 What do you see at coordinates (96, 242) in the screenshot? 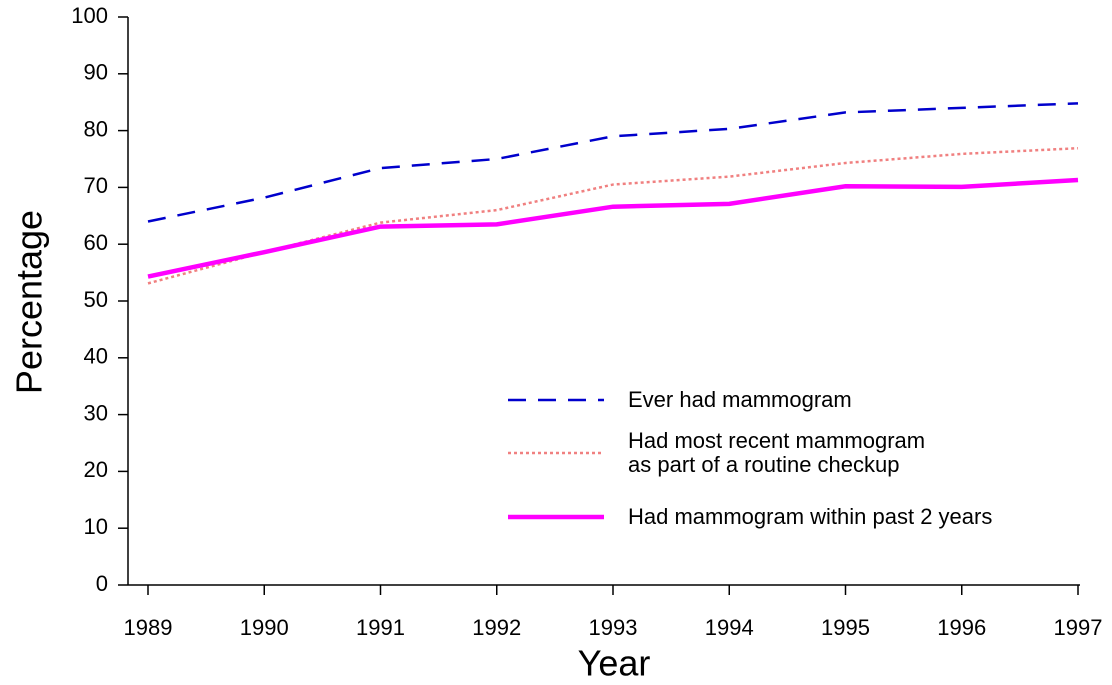
I see `y-tick-label: 60` at bounding box center [96, 242].